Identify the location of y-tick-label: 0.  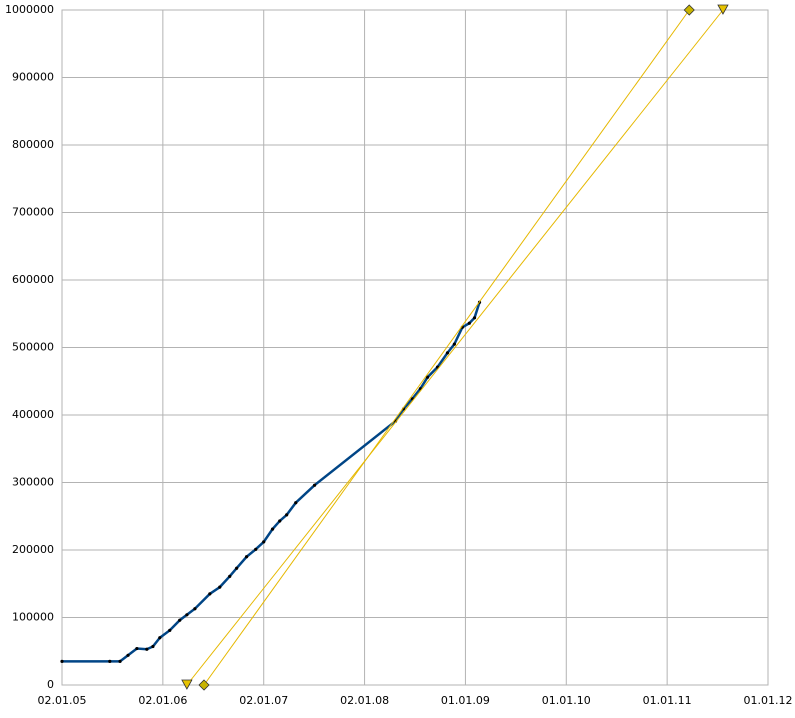
(50, 684).